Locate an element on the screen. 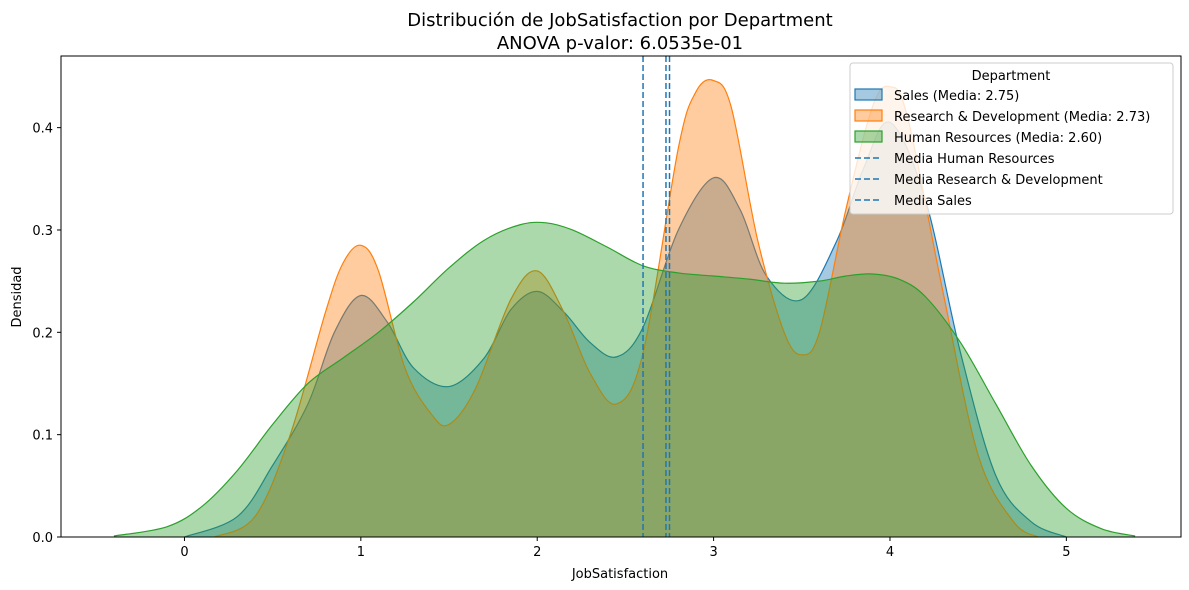 This screenshot has height=590, width=1189. legend-swatch-research-development is located at coordinates (868, 115).